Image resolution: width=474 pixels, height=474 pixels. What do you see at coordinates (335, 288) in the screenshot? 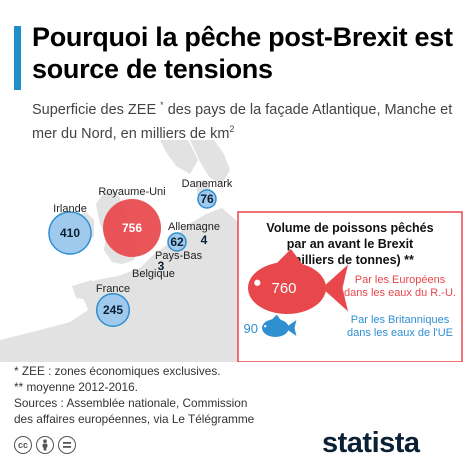
I see `fish-1-tail` at bounding box center [335, 288].